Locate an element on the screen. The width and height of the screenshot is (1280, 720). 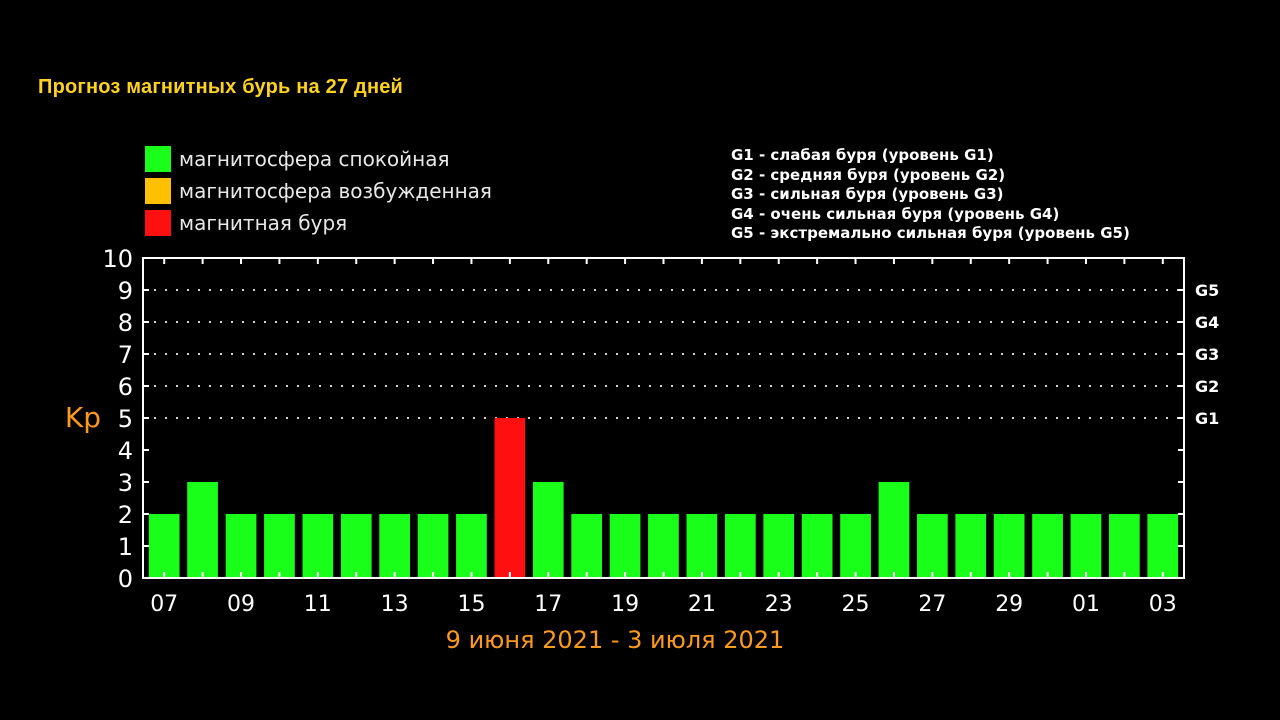
x-tick-label-09: 09 is located at coordinates (241, 604).